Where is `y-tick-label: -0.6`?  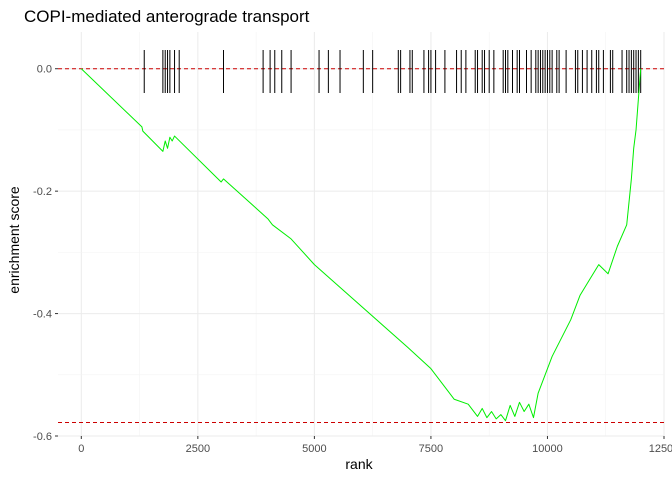
y-tick-label: -0.6 is located at coordinates (42, 437).